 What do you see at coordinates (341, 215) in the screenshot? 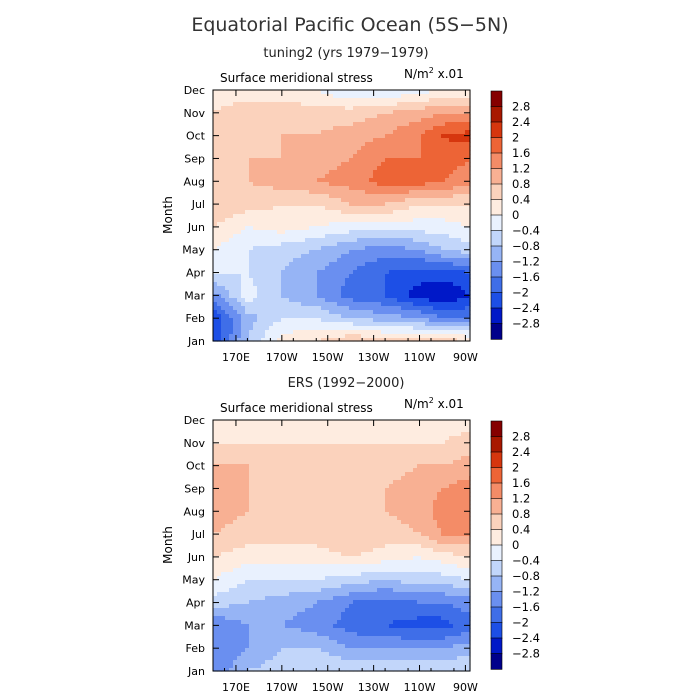
I see `plot-frame` at bounding box center [341, 215].